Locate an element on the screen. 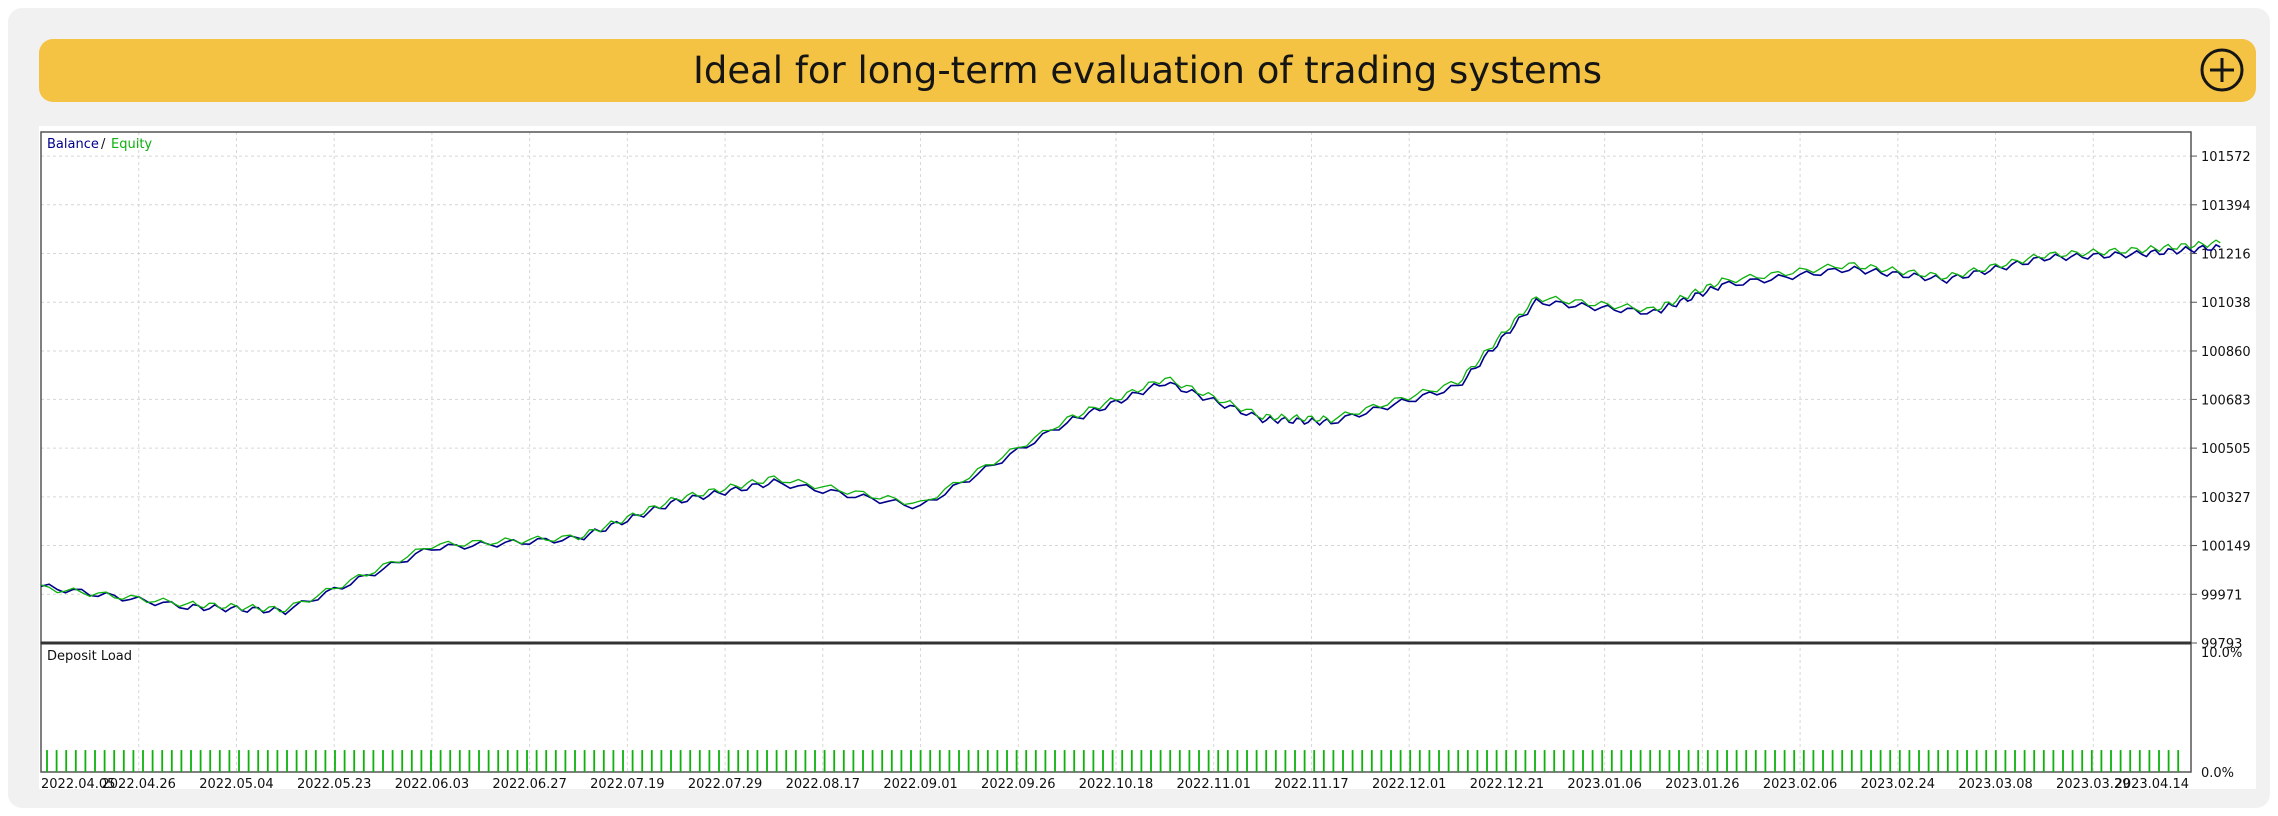 This screenshot has height=816, width=2278. y-tick-label: 99971 is located at coordinates (2221, 595).